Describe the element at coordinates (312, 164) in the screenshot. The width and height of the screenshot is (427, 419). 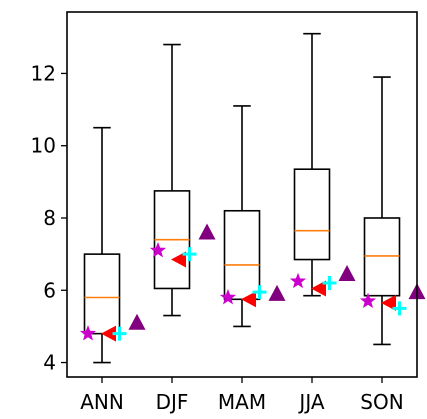
I see `box-jja` at that location.